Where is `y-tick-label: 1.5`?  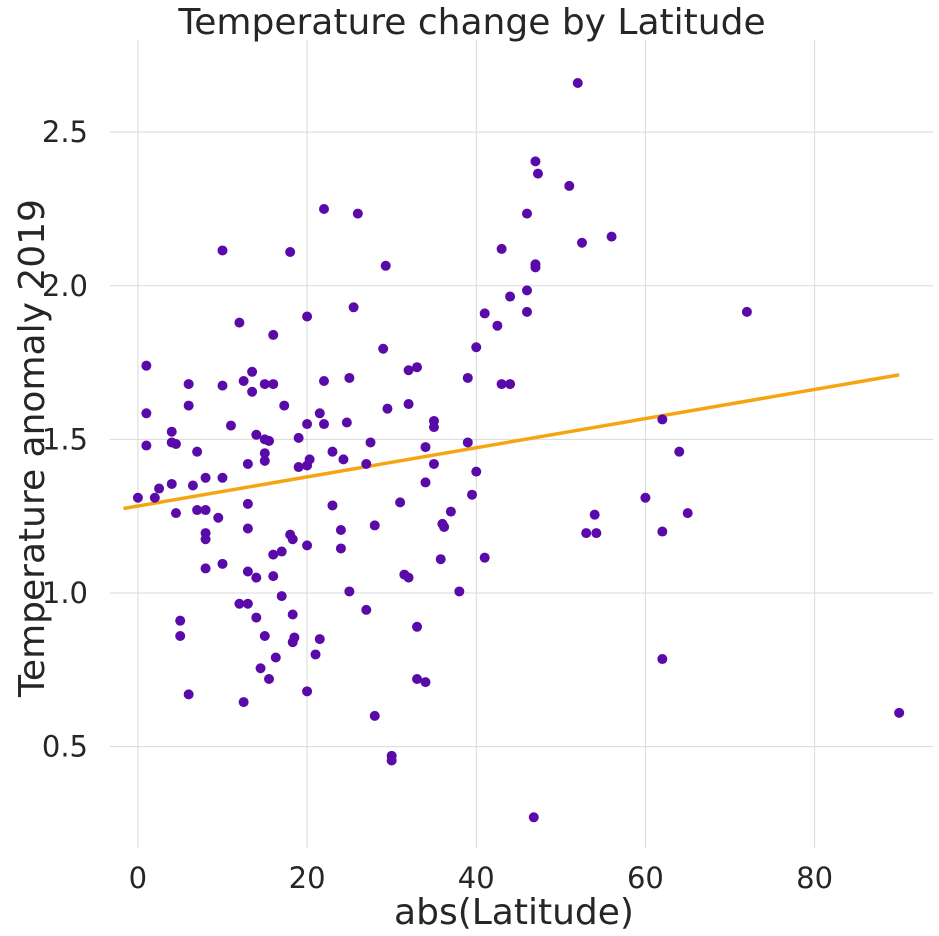 y-tick-label: 1.5 is located at coordinates (65, 439).